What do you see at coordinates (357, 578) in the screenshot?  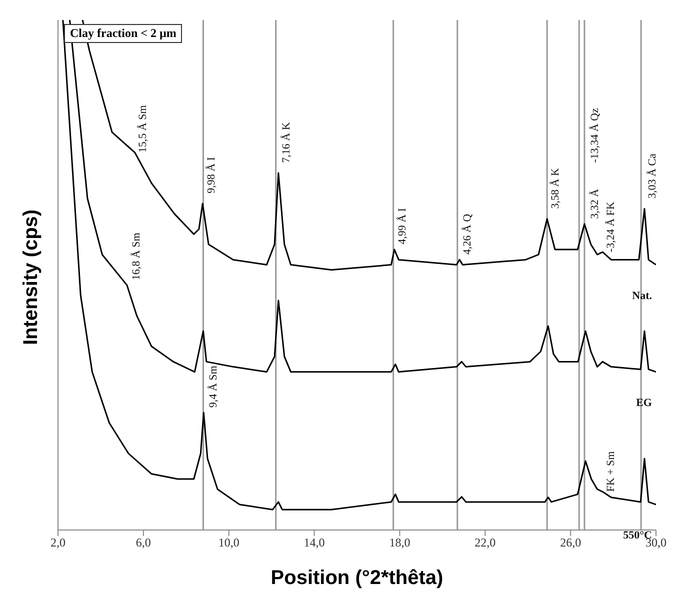 I see `x-axis-title: Position (°2*thêta)` at bounding box center [357, 578].